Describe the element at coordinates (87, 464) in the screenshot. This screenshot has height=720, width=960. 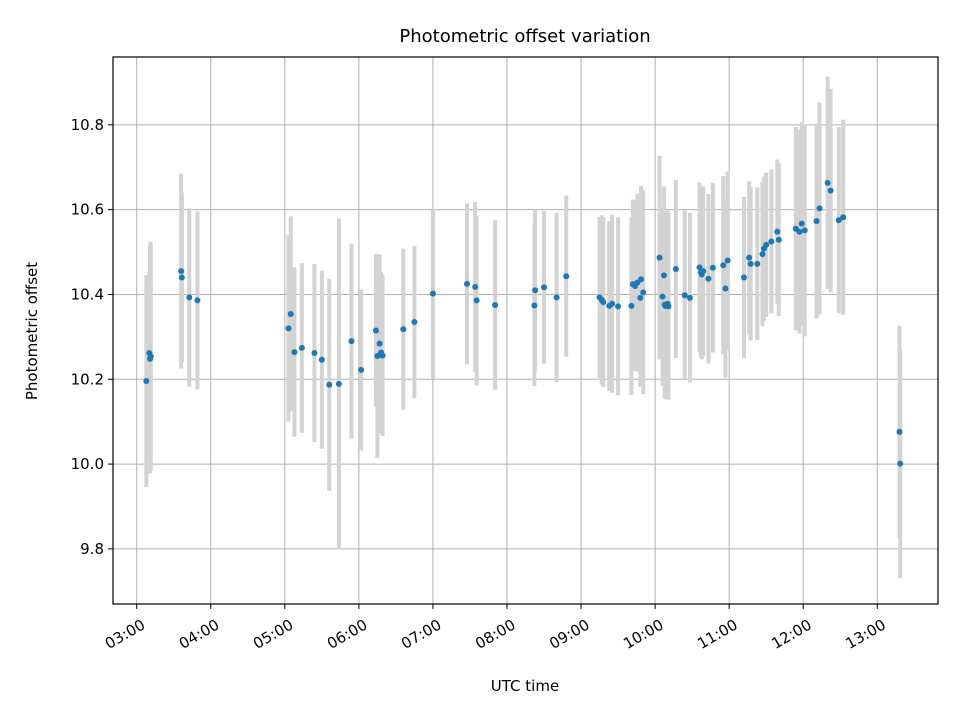
I see `y-tick-label: 10.0` at that location.